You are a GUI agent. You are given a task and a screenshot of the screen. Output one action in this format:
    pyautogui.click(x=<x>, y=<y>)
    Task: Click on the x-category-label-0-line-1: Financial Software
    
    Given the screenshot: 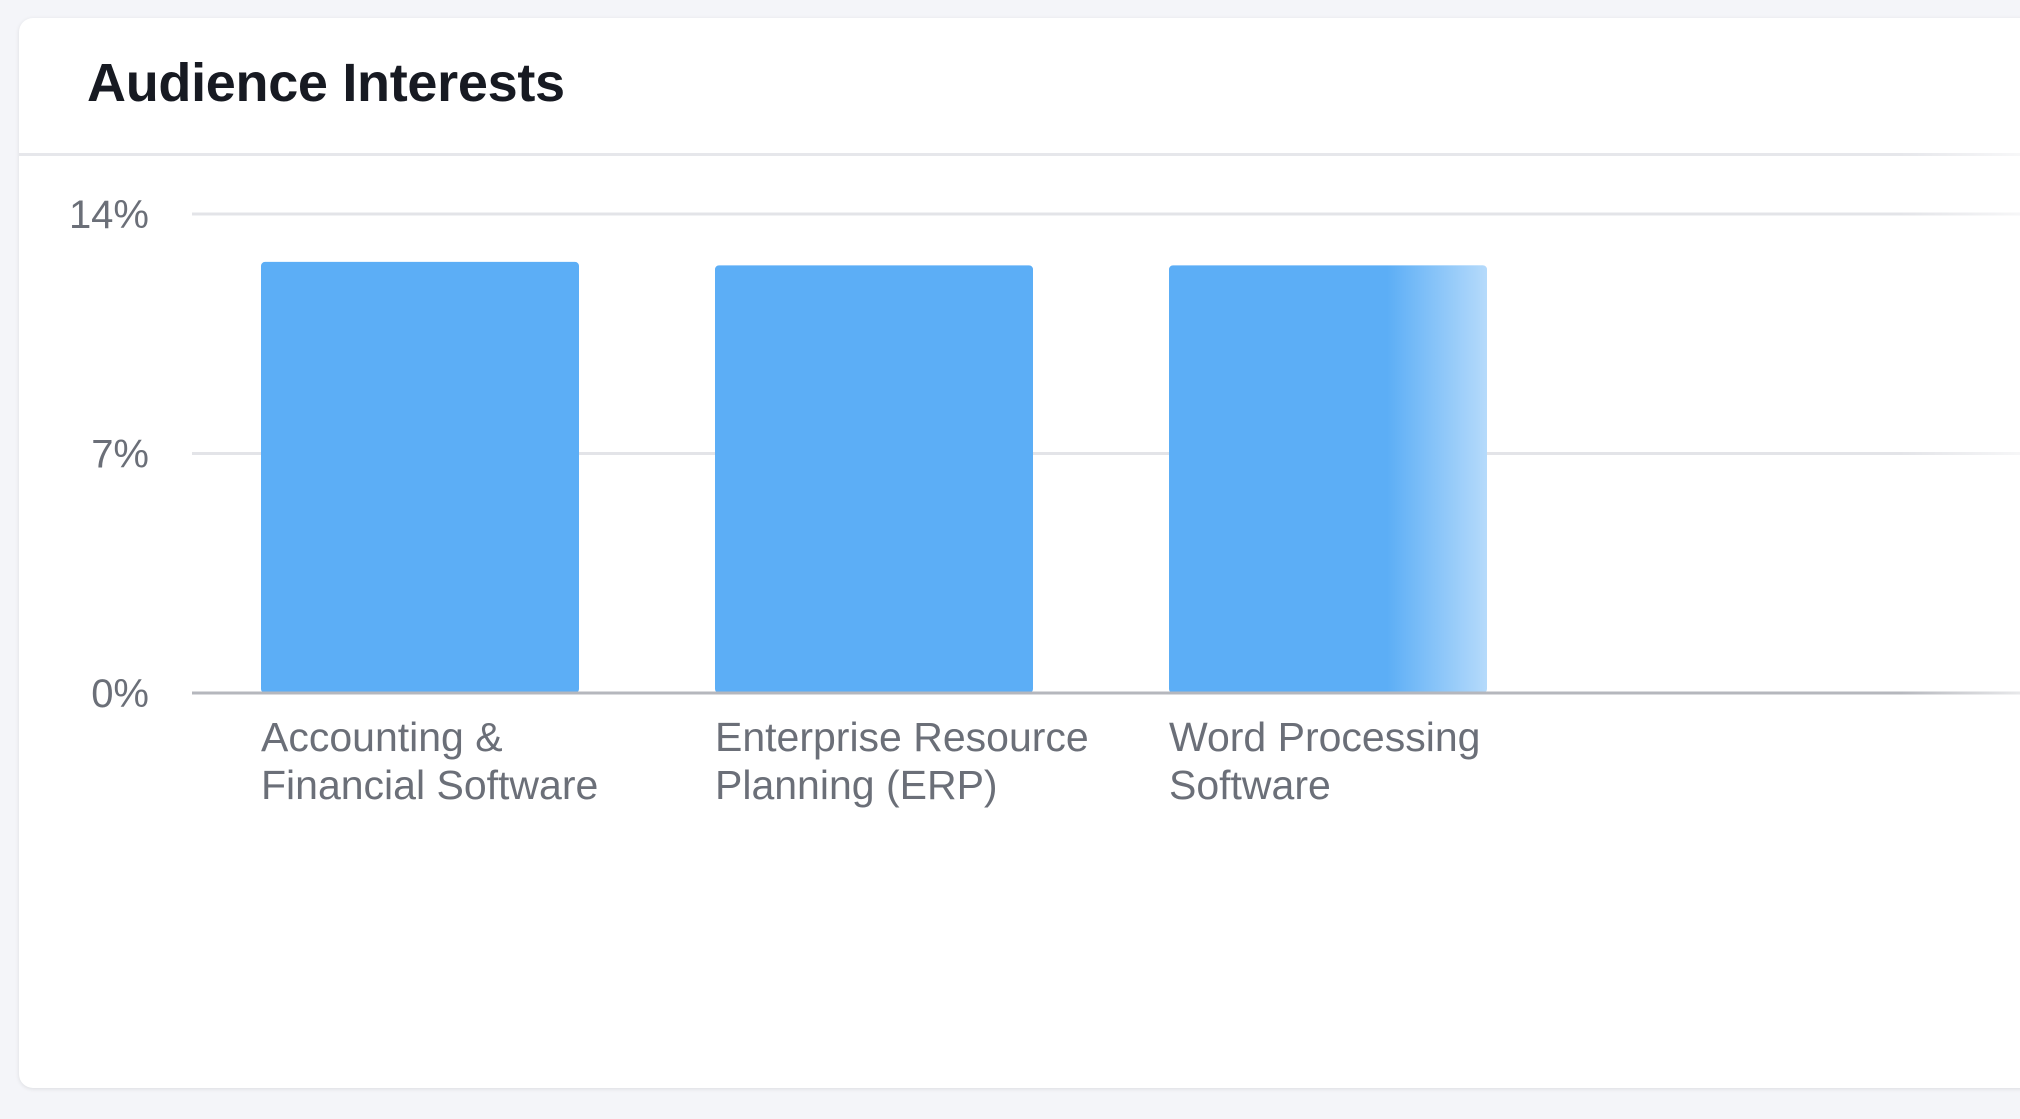 What is the action you would take?
    pyautogui.click(x=429, y=785)
    